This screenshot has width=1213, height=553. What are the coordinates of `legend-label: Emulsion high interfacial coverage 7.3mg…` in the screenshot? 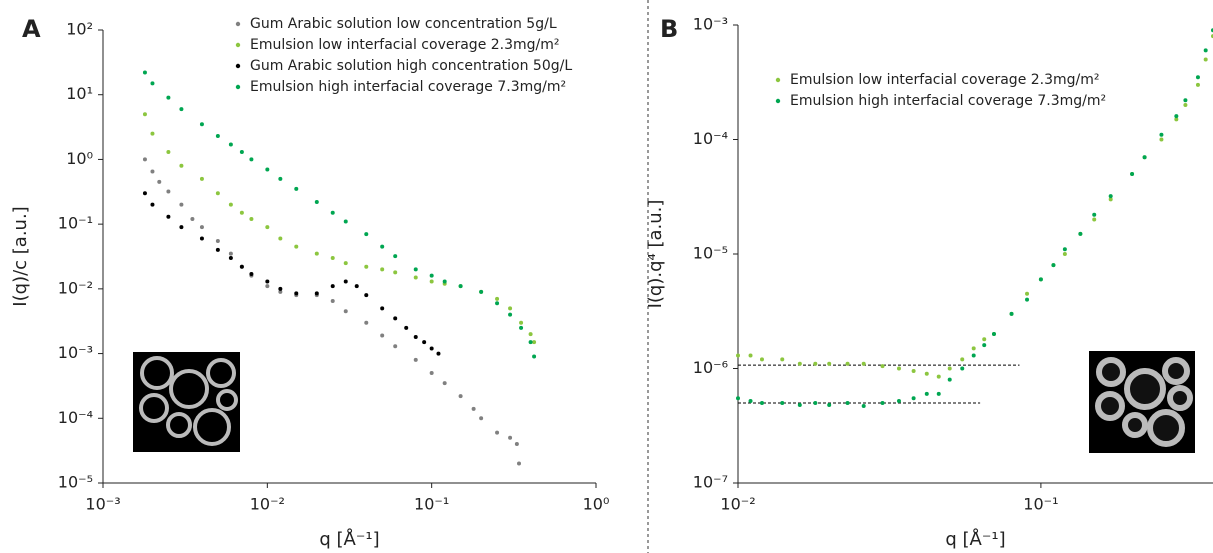 It's located at (948, 101).